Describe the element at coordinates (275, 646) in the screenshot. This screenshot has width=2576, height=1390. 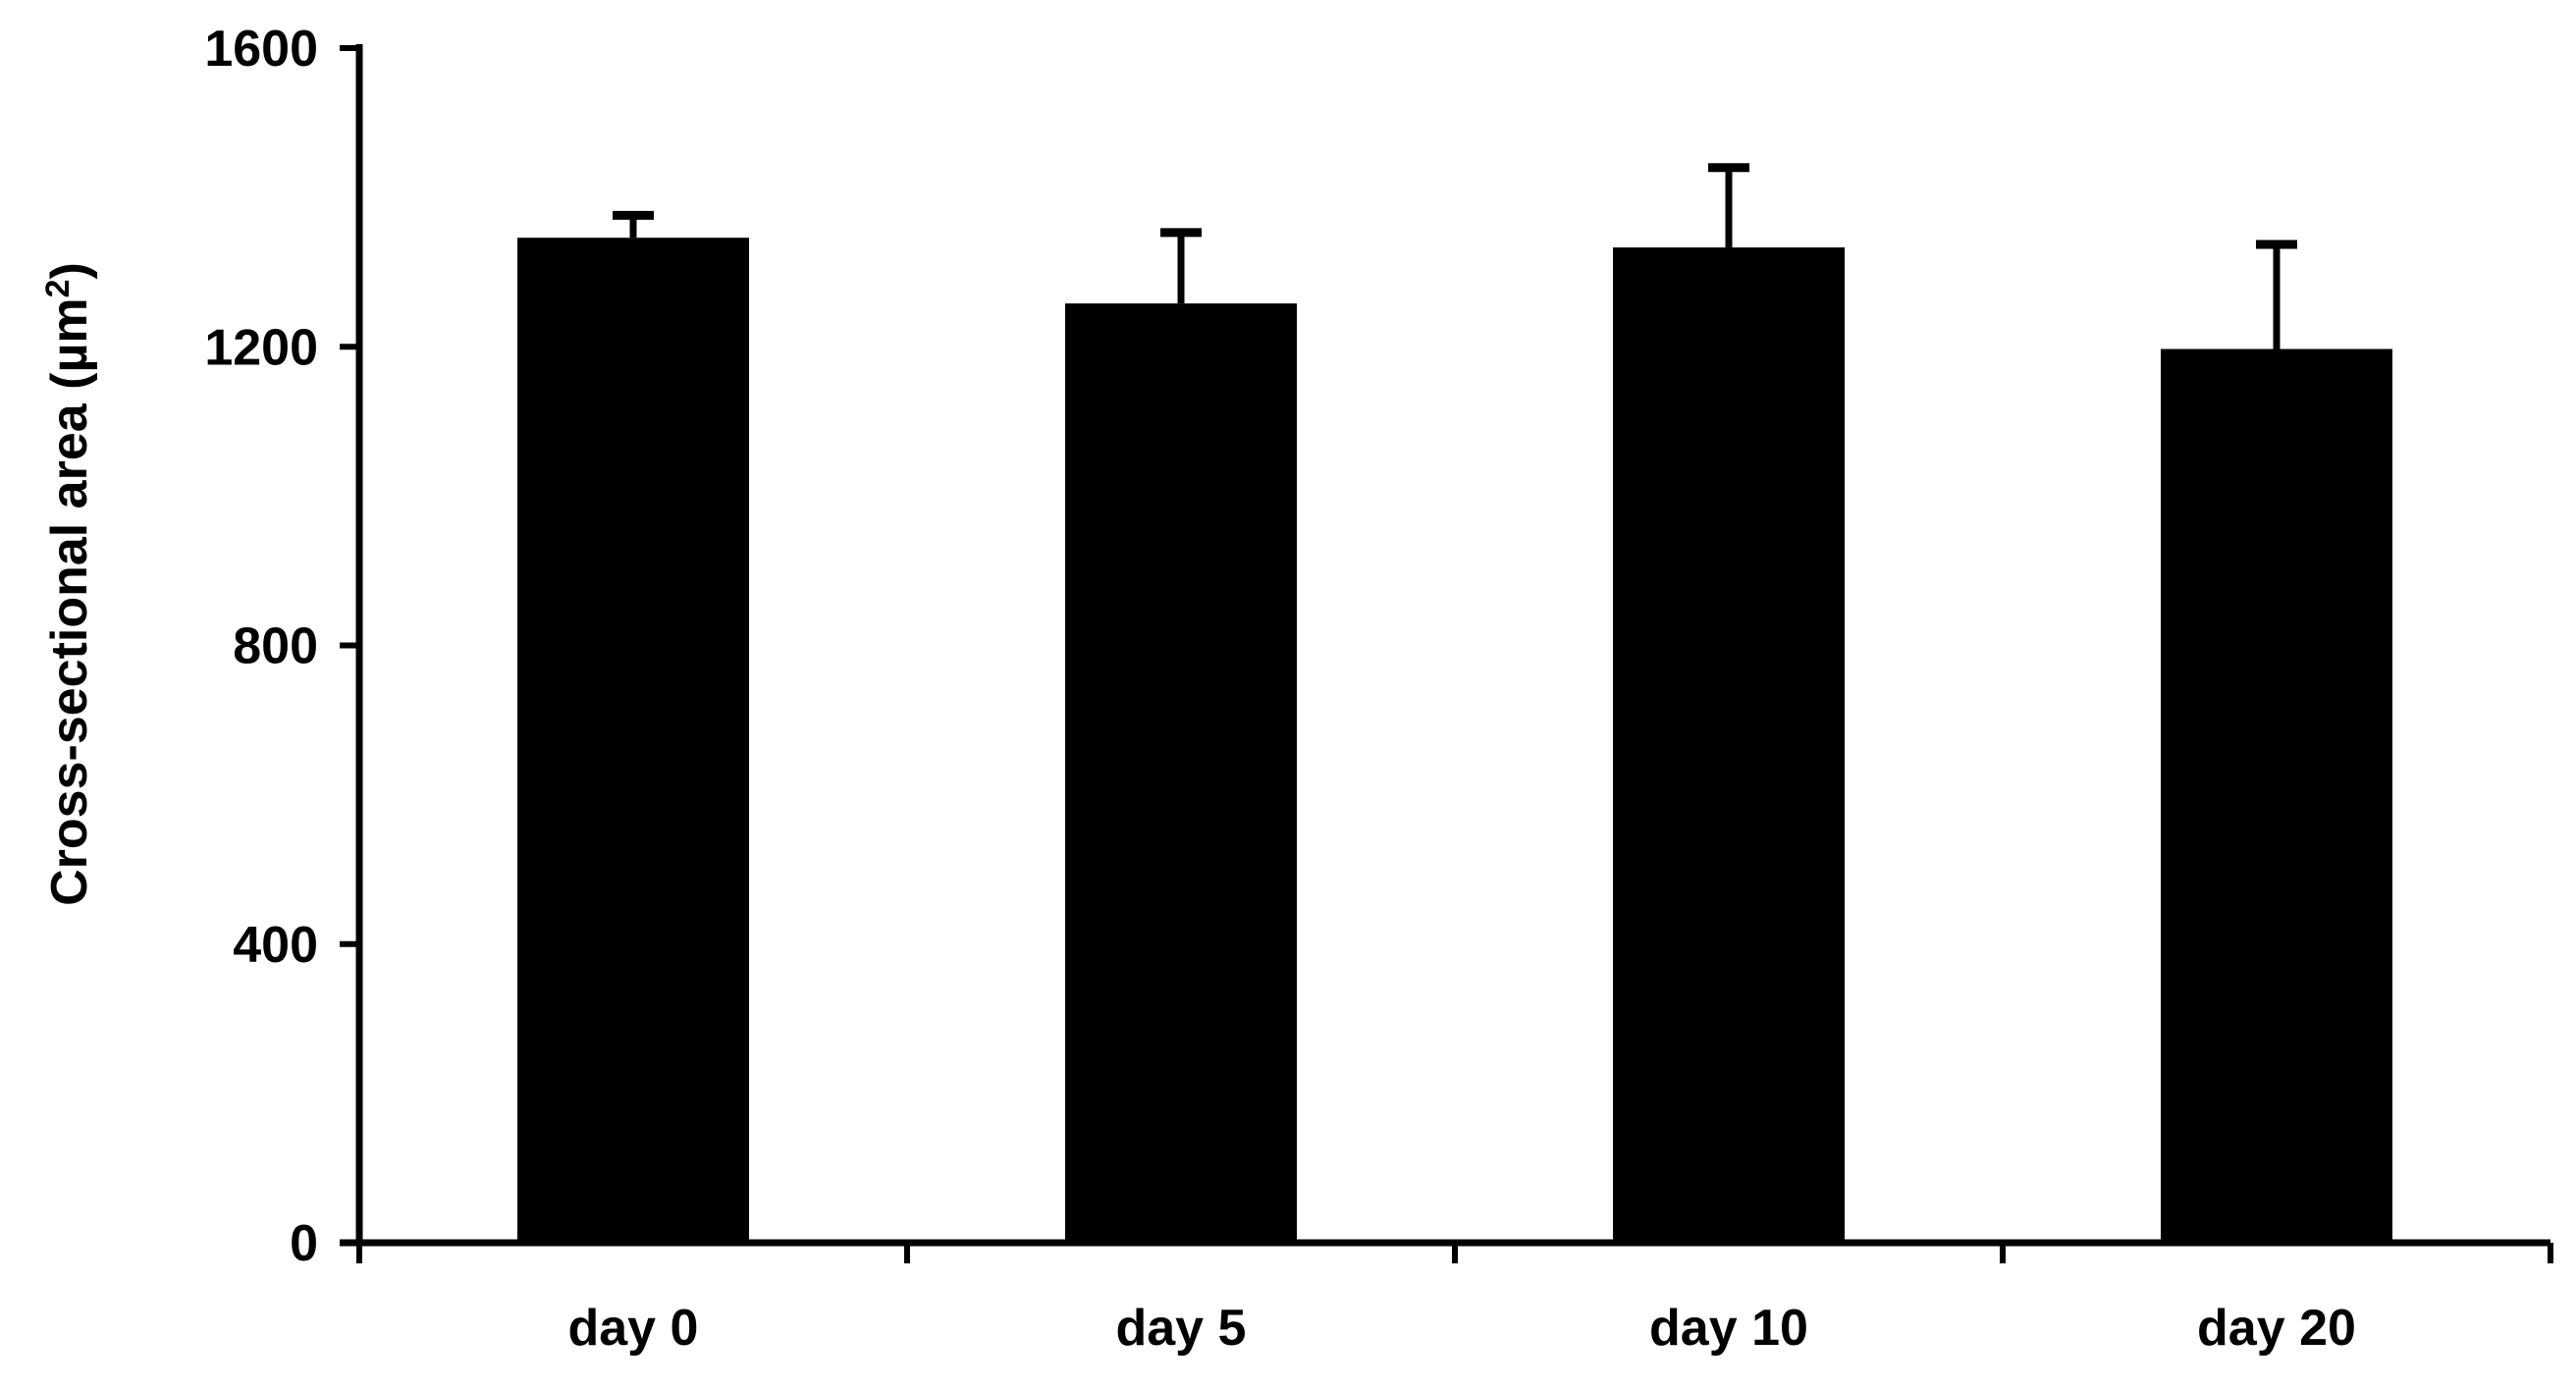
I see `y-tick-label: 800` at that location.